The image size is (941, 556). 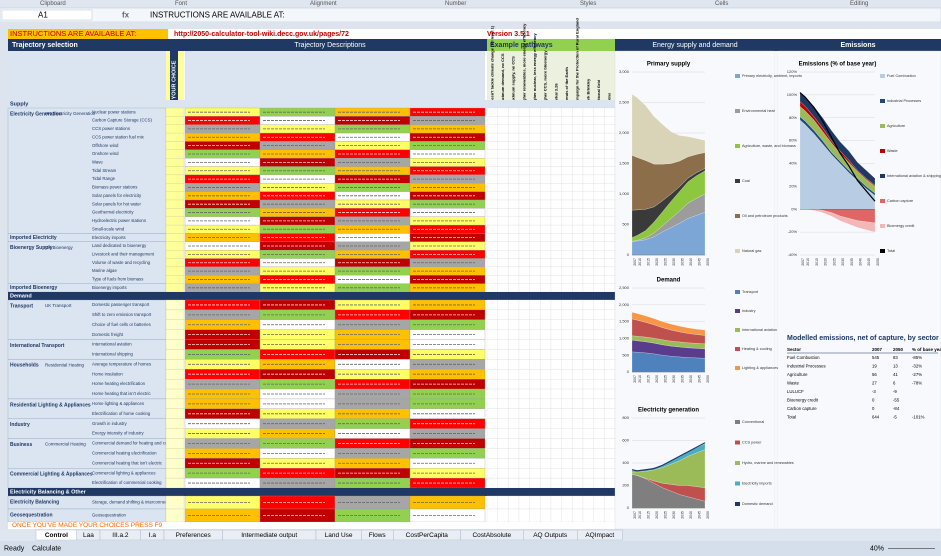 I want to click on sheet-tab-label: I.a, so click(x=153, y=535).